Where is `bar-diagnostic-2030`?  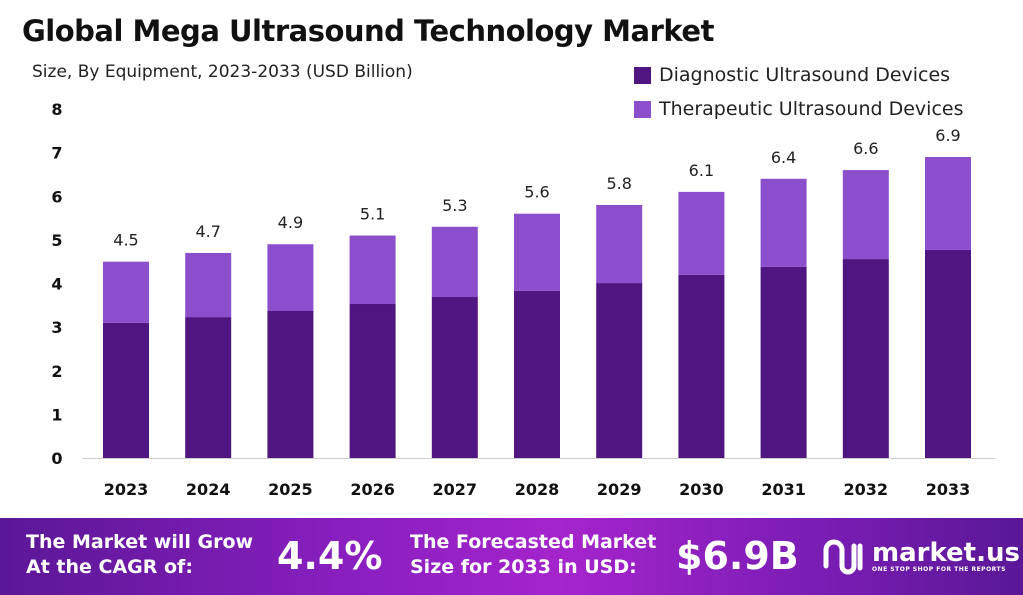 bar-diagnostic-2030 is located at coordinates (701, 366).